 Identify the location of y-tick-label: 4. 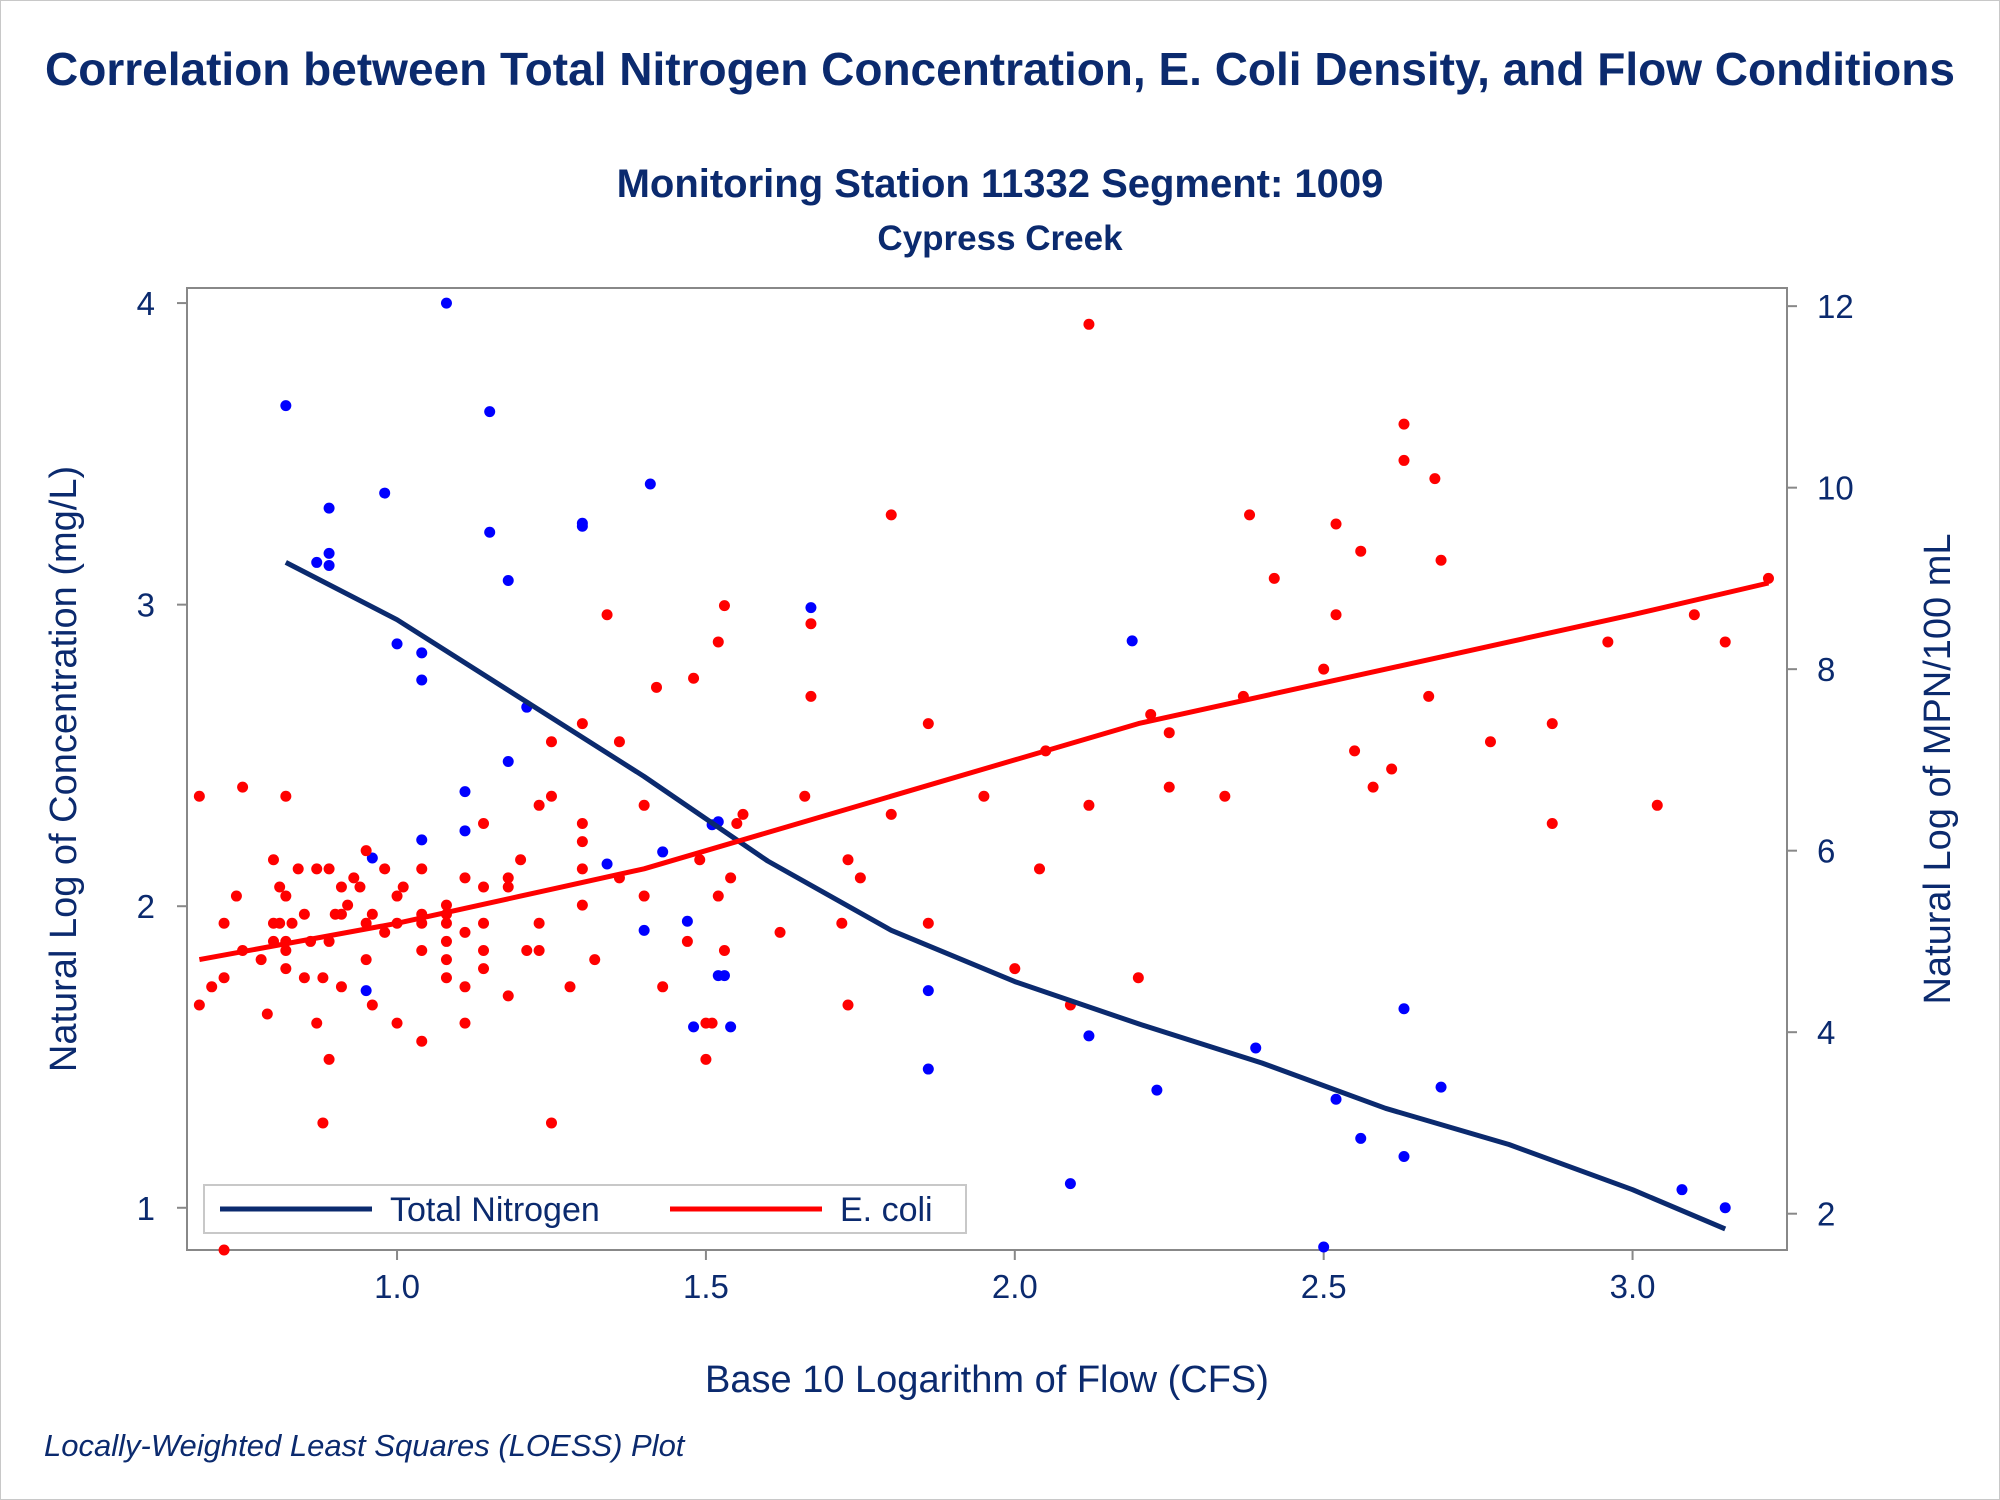
(146, 303).